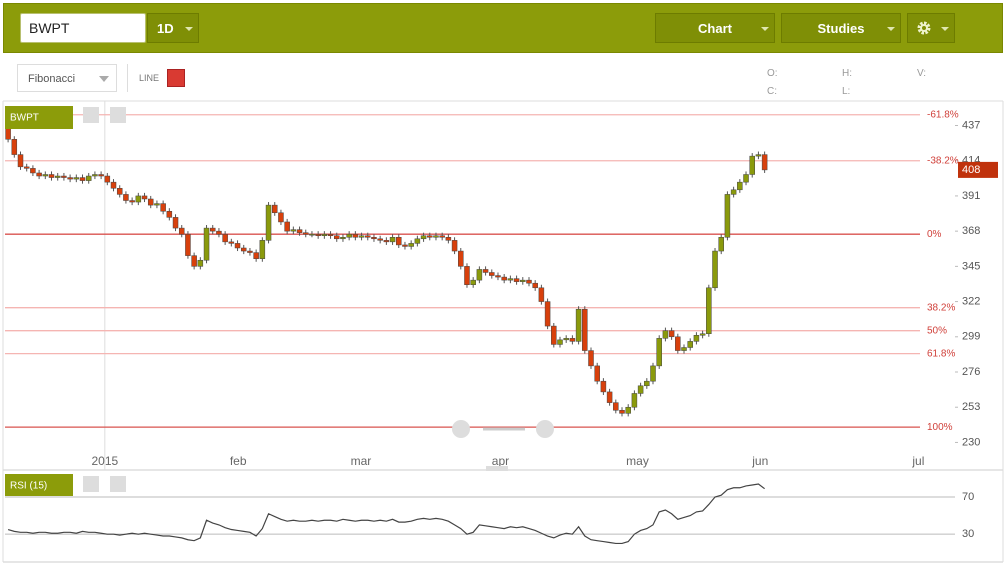  Describe the element at coordinates (28, 486) in the screenshot. I see `indicator-tab-label: RSI (15)` at that location.